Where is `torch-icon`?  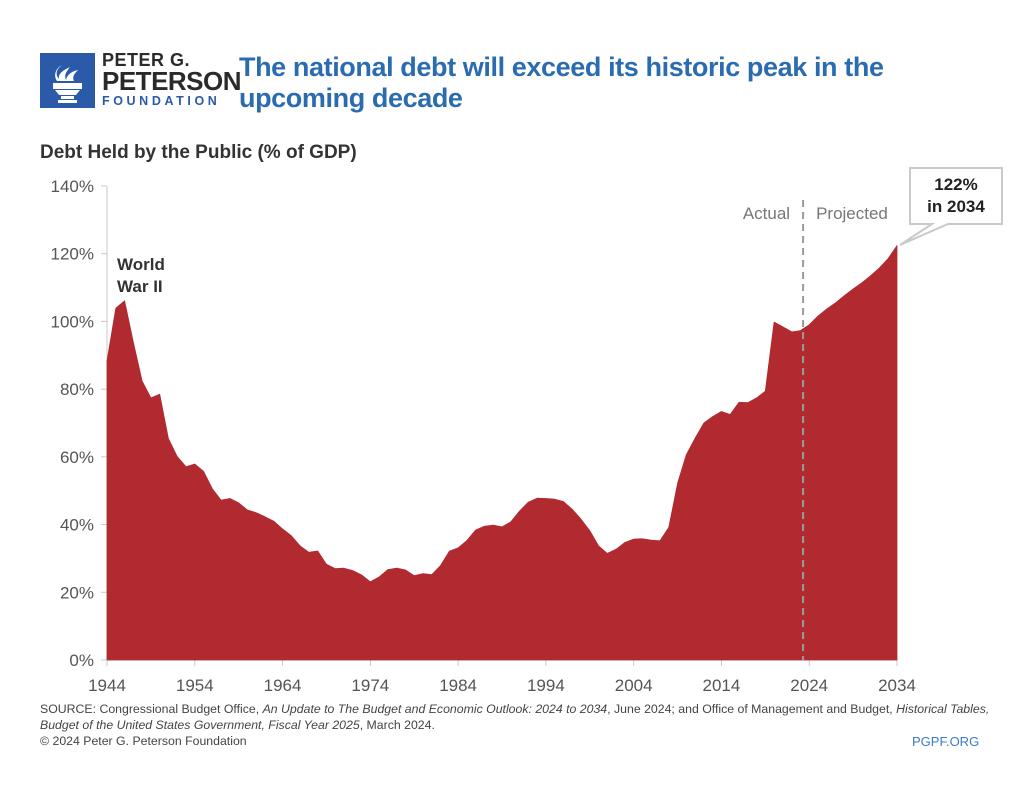 torch-icon is located at coordinates (67, 84).